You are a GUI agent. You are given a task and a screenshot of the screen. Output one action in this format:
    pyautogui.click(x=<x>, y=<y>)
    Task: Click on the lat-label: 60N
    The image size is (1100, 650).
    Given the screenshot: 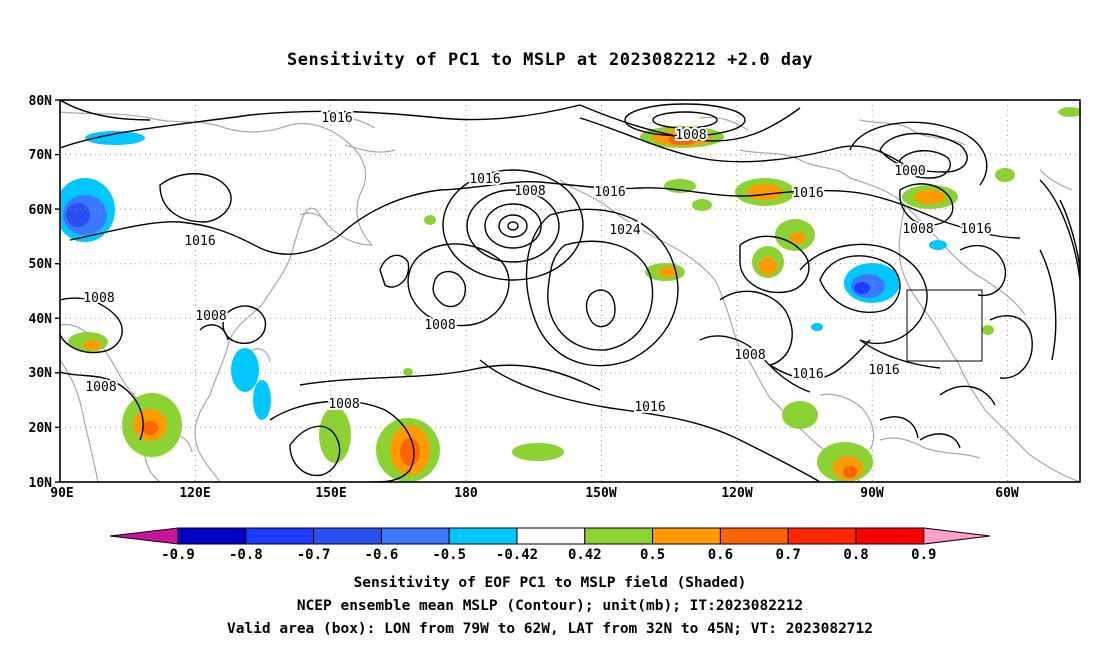 What is the action you would take?
    pyautogui.click(x=41, y=210)
    